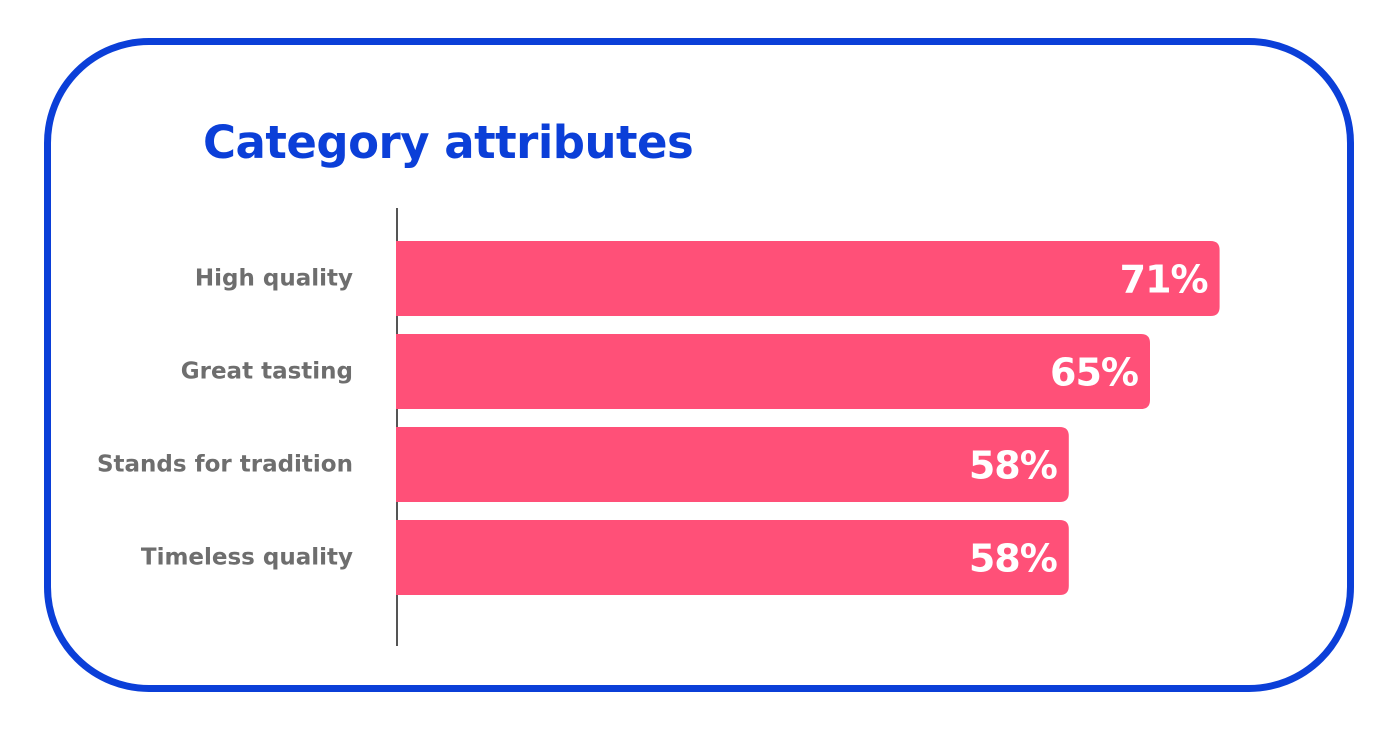 The image size is (1396, 732). What do you see at coordinates (274, 279) in the screenshot?
I see `category-label: High quality` at bounding box center [274, 279].